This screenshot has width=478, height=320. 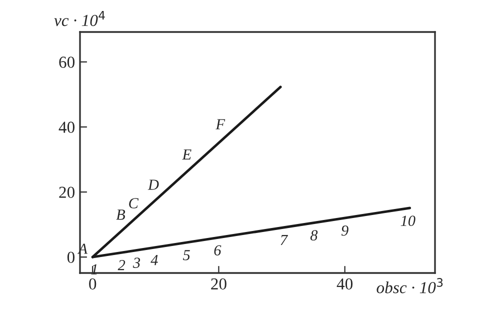 I want to click on annotation: D, so click(x=153, y=185).